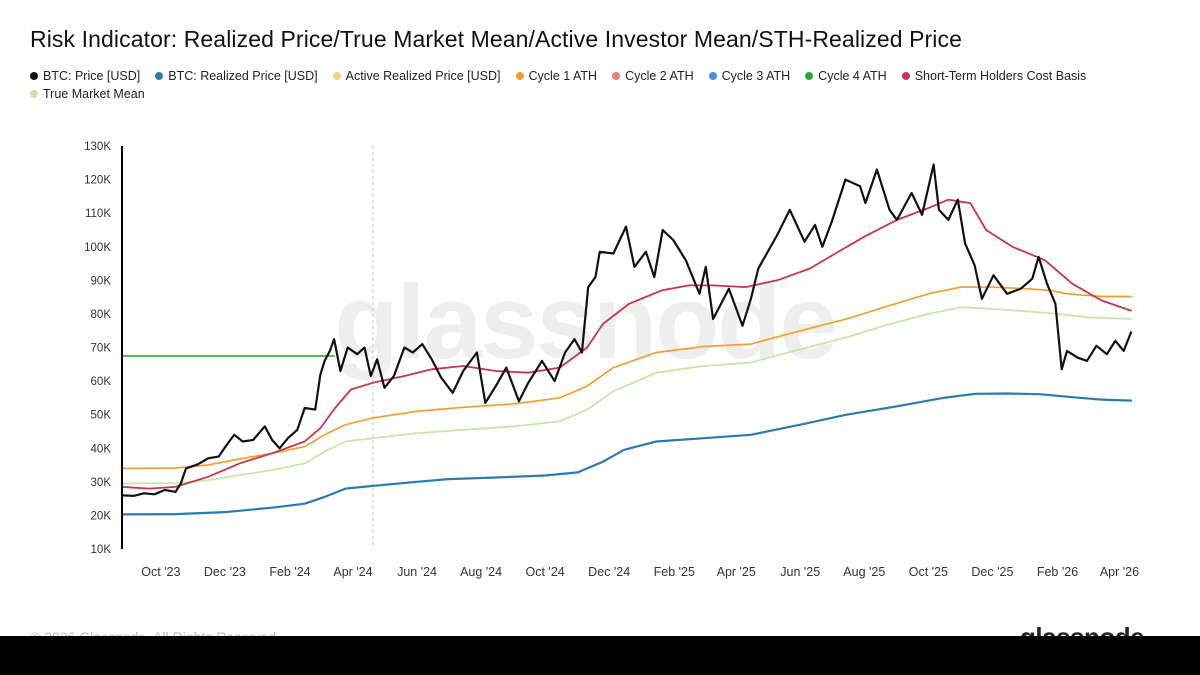 The width and height of the screenshot is (1200, 675). Describe the element at coordinates (609, 572) in the screenshot. I see `x-tick-label: Dec '24` at that location.